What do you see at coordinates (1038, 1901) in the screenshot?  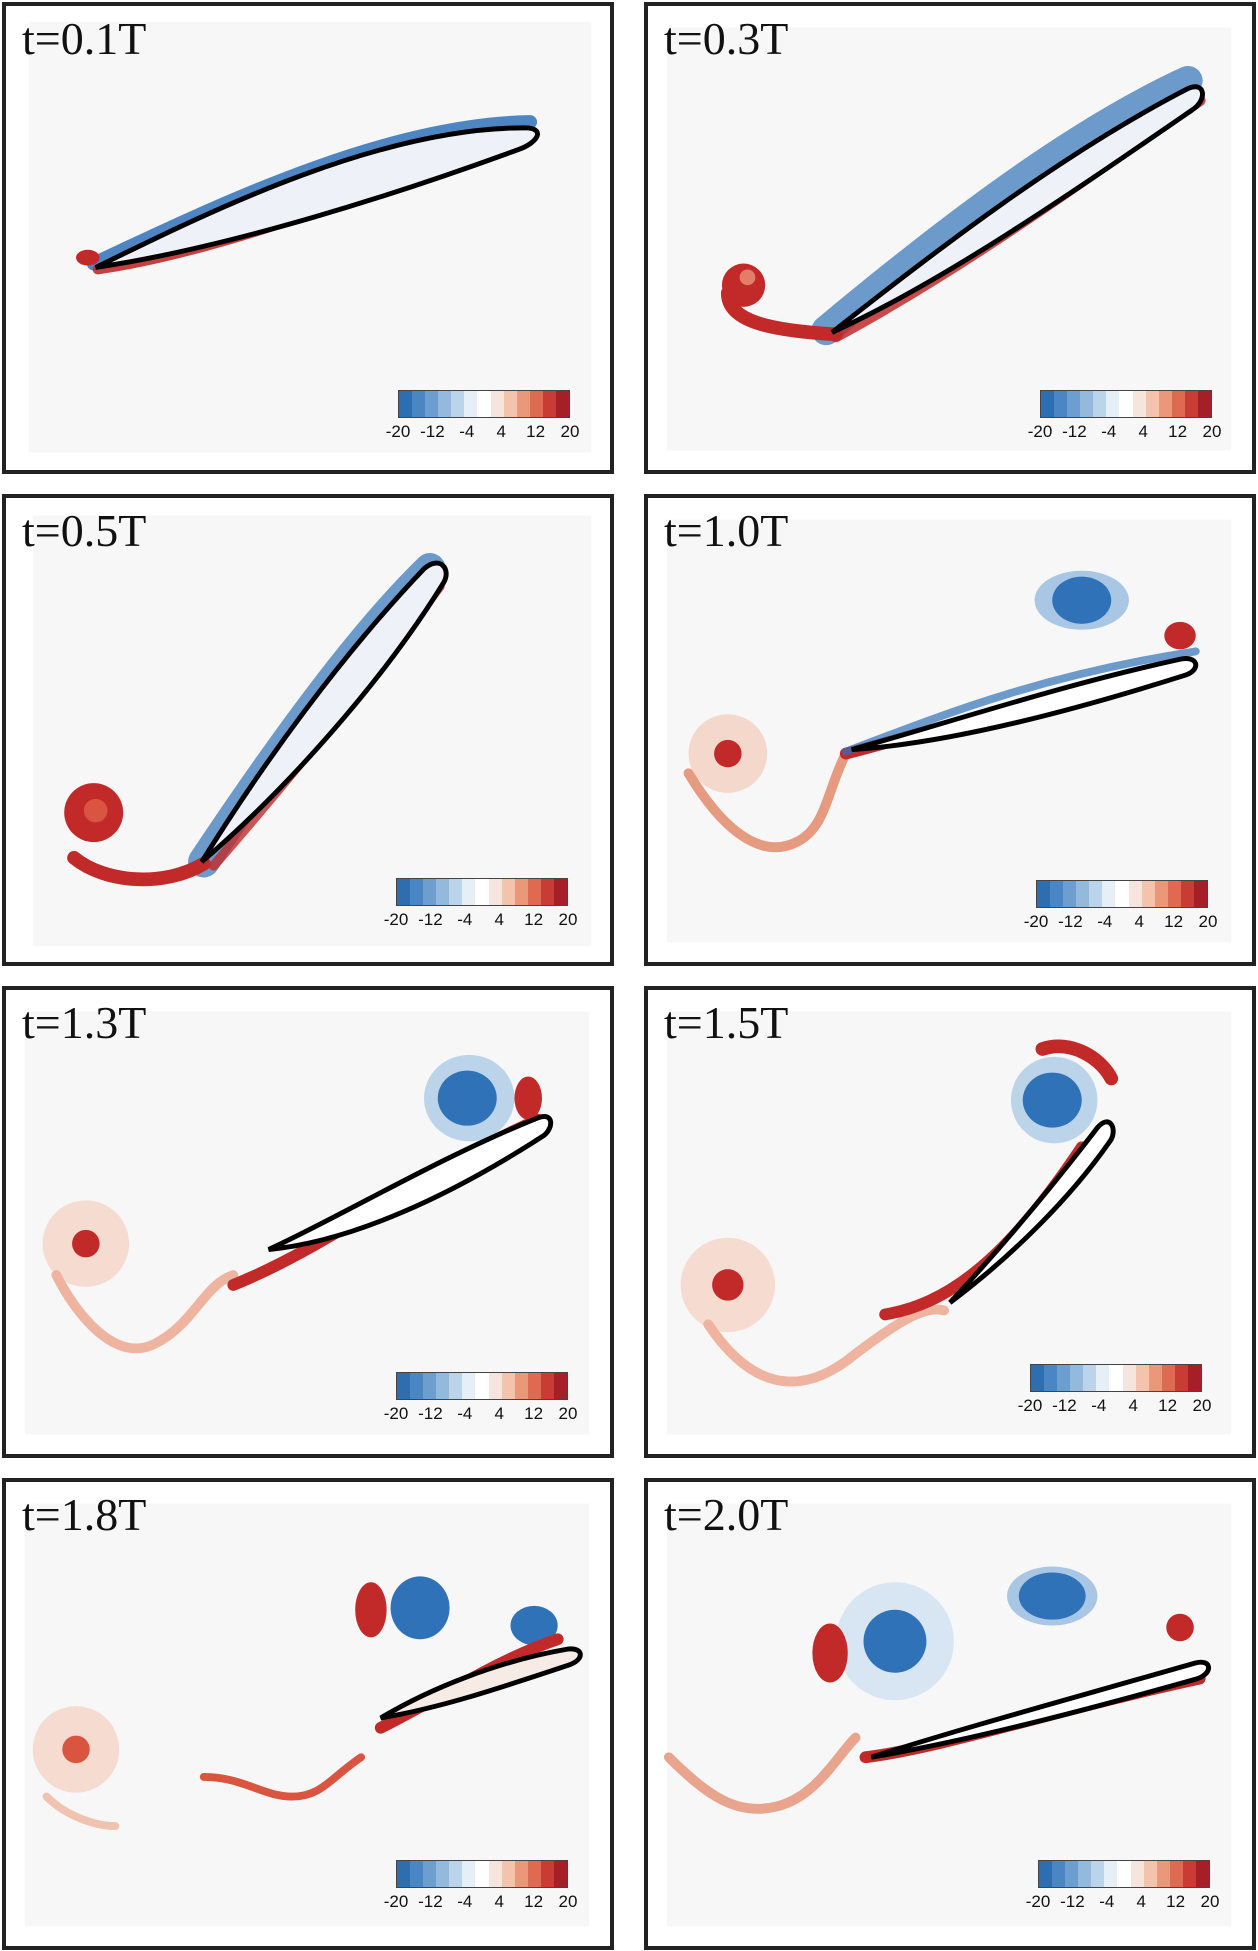 I see `colorbar-tick-label: -20` at bounding box center [1038, 1901].